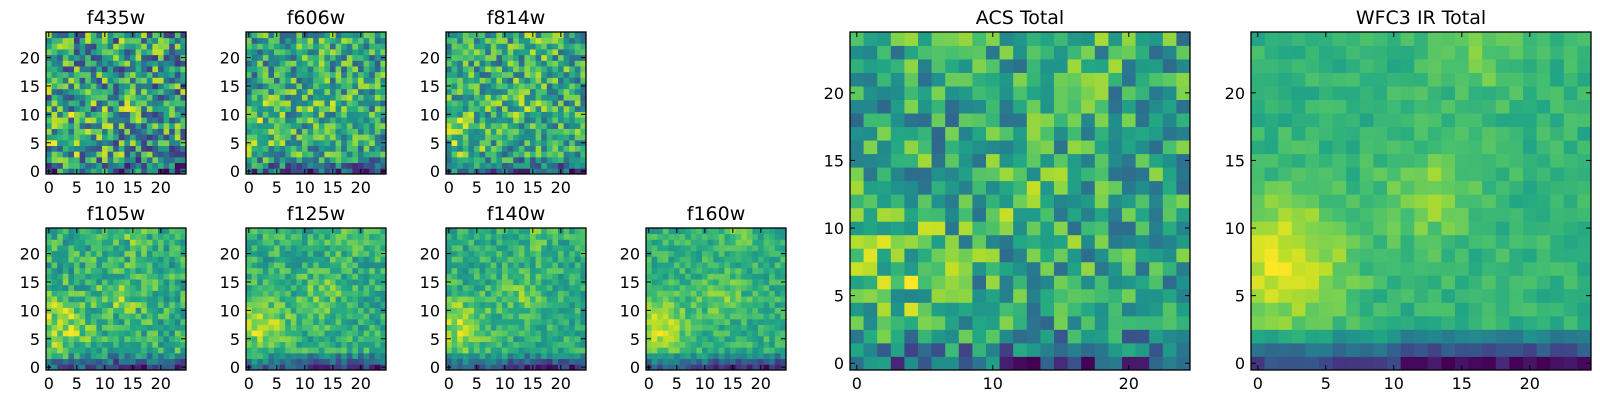 This screenshot has height=400, width=1600. What do you see at coordinates (430, 282) in the screenshot?
I see `y-tick-label: 15` at bounding box center [430, 282].